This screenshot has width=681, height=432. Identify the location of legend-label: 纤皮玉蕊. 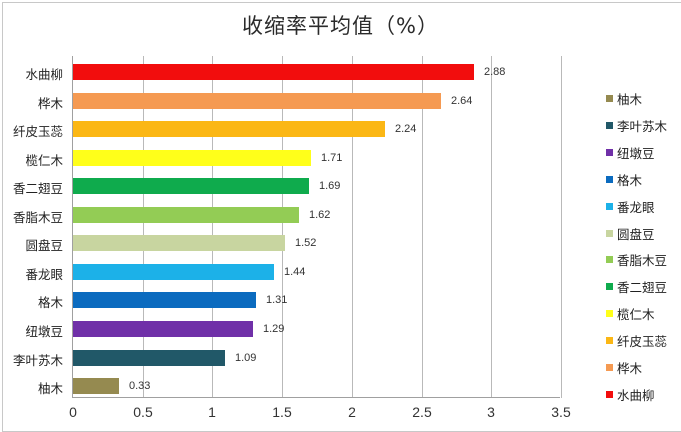
(642, 341).